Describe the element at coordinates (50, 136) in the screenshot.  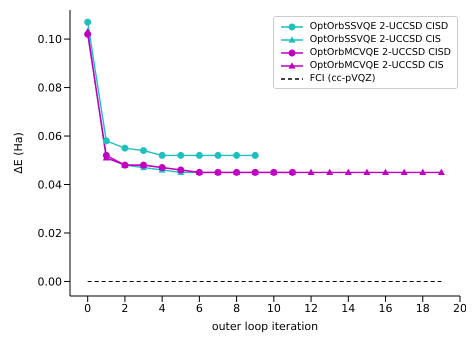
I see `y-tick-label: 0.06` at that location.